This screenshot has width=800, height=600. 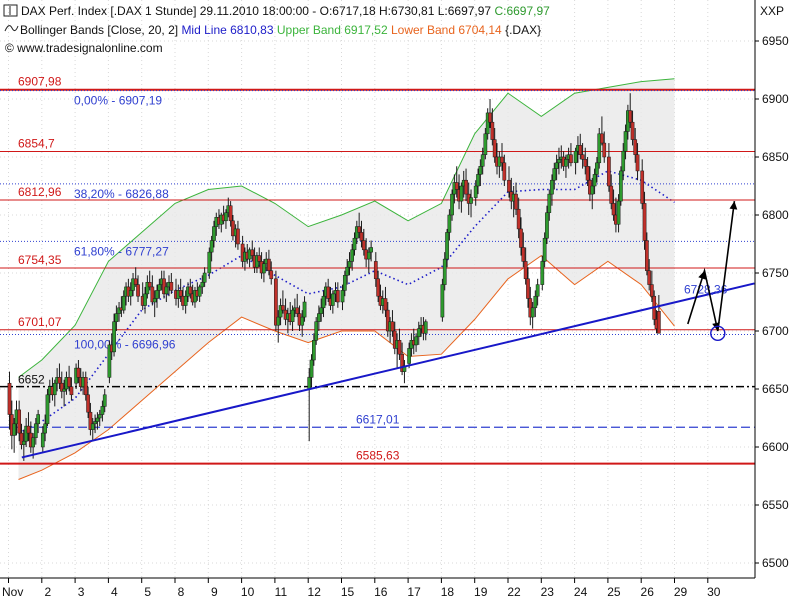 I want to click on x-tick-label: 24, so click(x=581, y=592).